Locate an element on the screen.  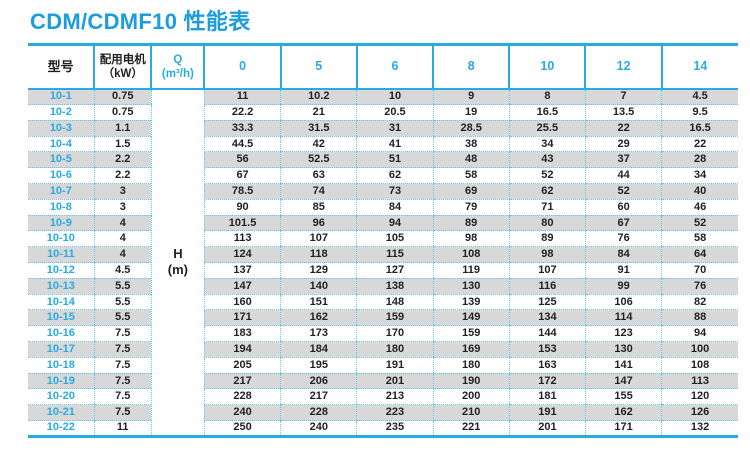
flow-rate-header: 14 is located at coordinates (699, 67).